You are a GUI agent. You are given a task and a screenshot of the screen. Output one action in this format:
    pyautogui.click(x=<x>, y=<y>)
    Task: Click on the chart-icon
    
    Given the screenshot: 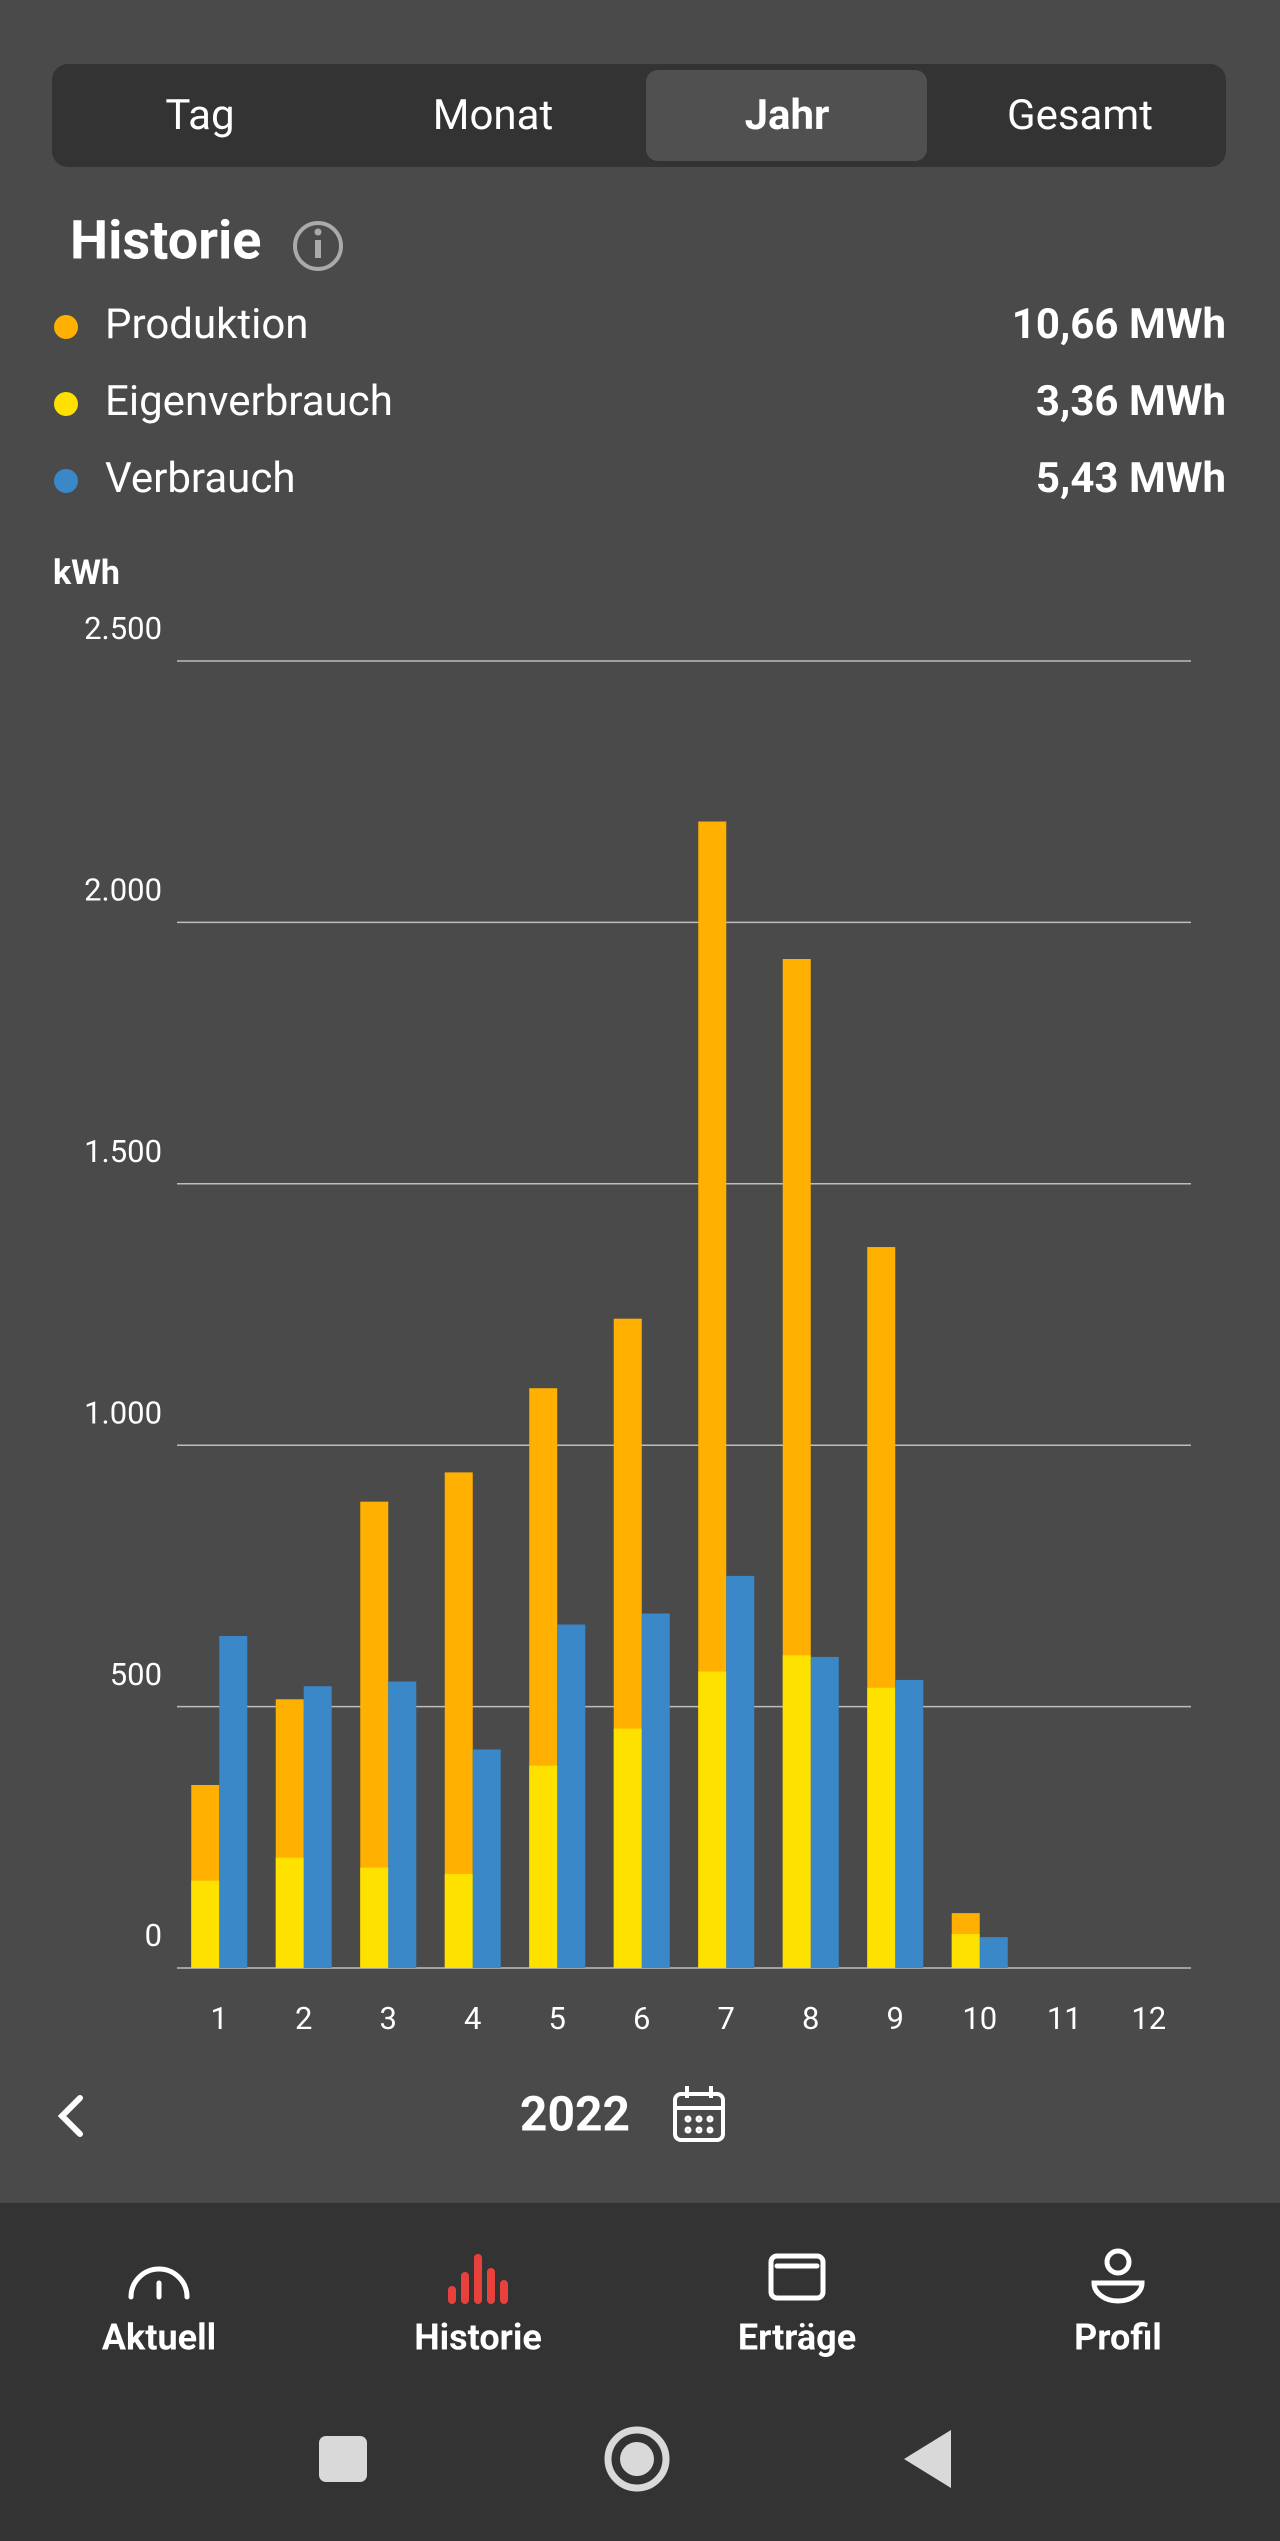 What is the action you would take?
    pyautogui.click(x=478, y=2279)
    